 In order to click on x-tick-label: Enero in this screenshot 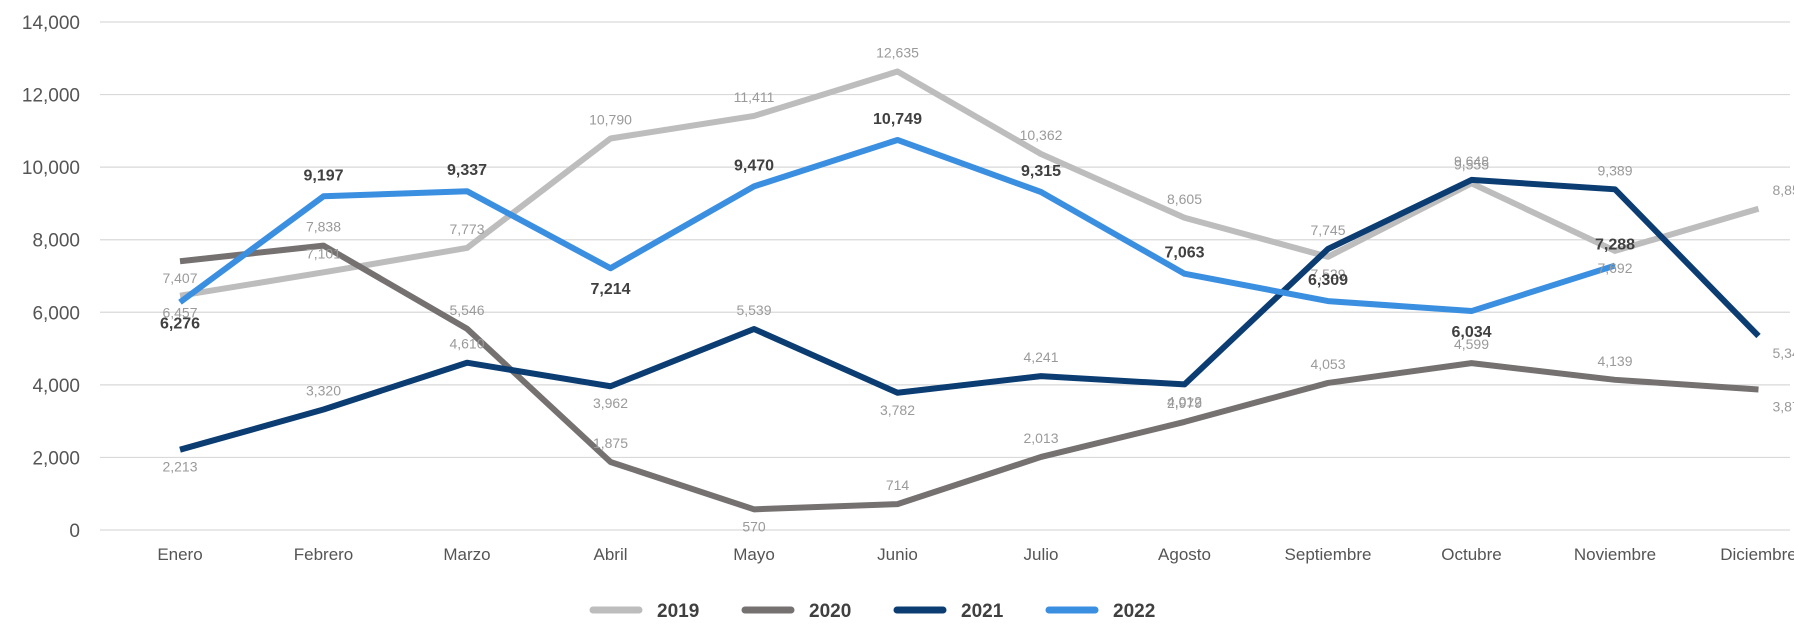, I will do `click(179, 554)`.